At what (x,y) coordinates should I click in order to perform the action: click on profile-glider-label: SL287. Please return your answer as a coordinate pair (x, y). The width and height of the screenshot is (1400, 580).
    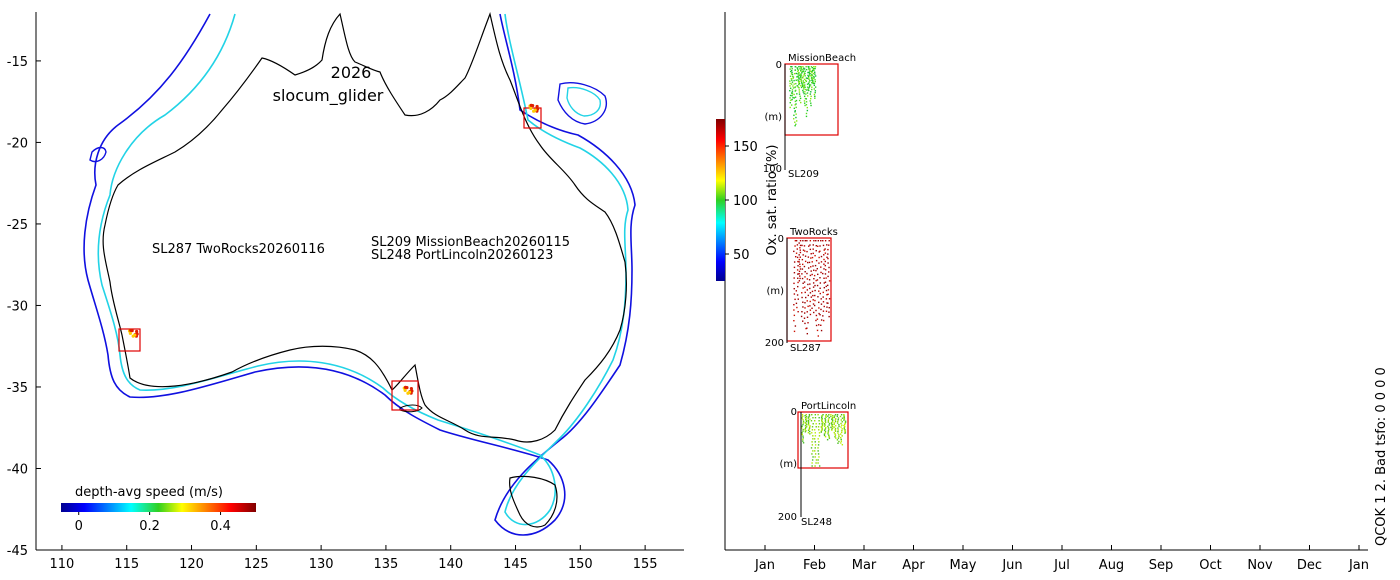
    Looking at the image, I should click on (805, 348).